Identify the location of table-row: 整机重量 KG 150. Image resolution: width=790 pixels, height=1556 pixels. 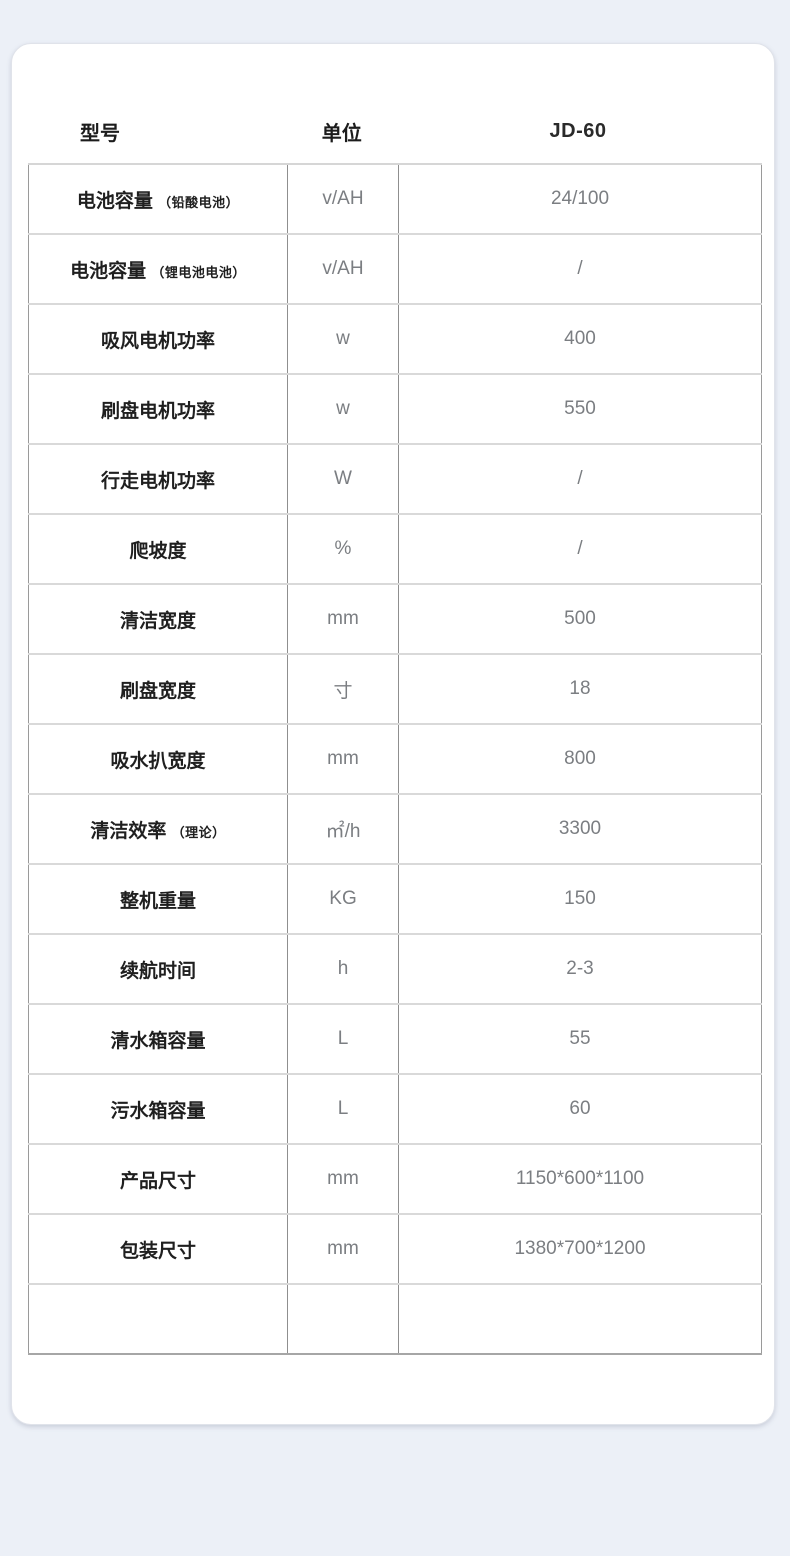
(395, 899).